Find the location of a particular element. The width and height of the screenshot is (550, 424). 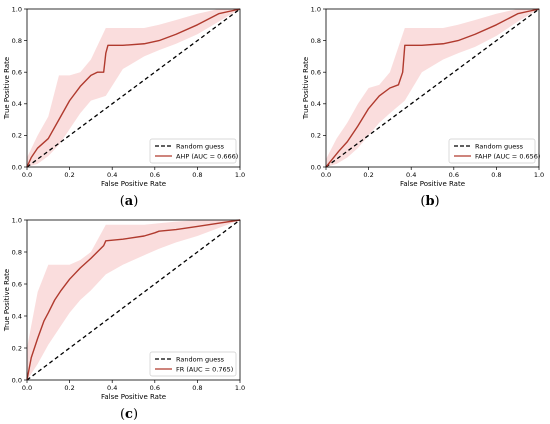

legend-label: FAHP (AUC = 0.656) is located at coordinates (507, 156).